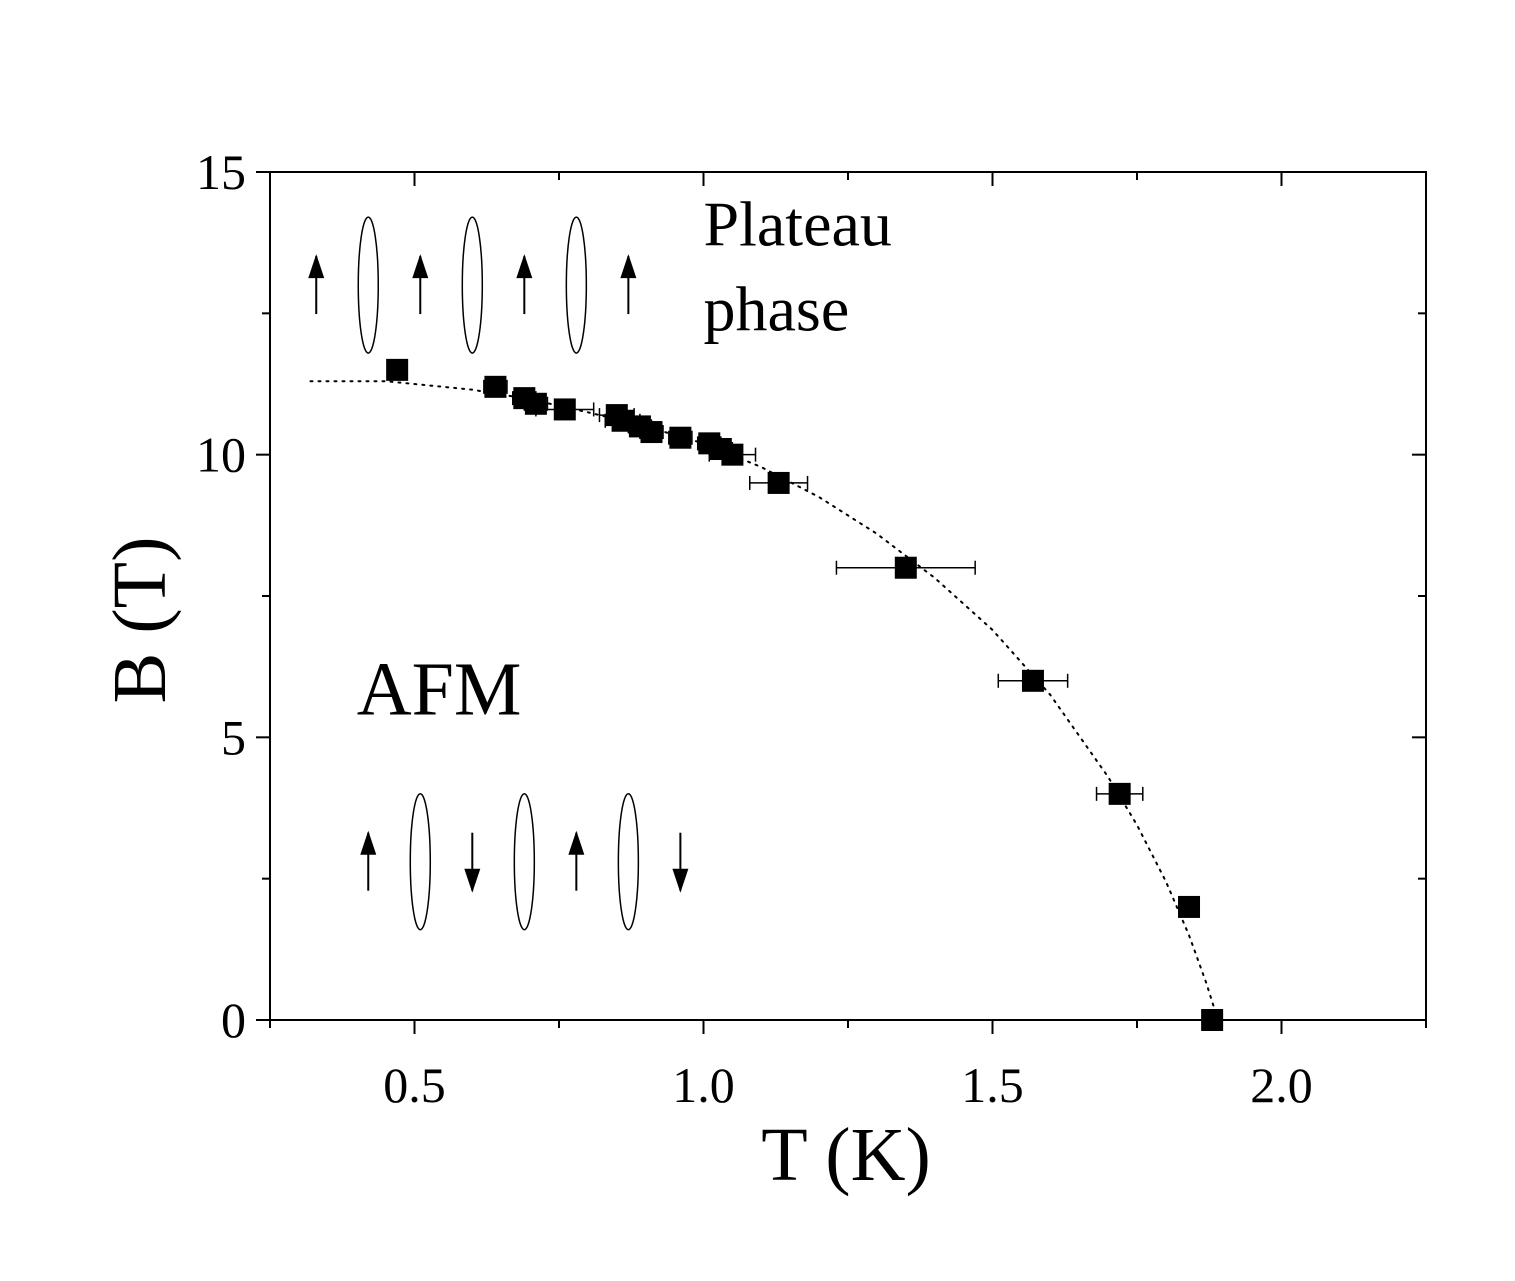  Describe the element at coordinates (703, 1085) in the screenshot. I see `x-tick-label: 1.0` at that location.